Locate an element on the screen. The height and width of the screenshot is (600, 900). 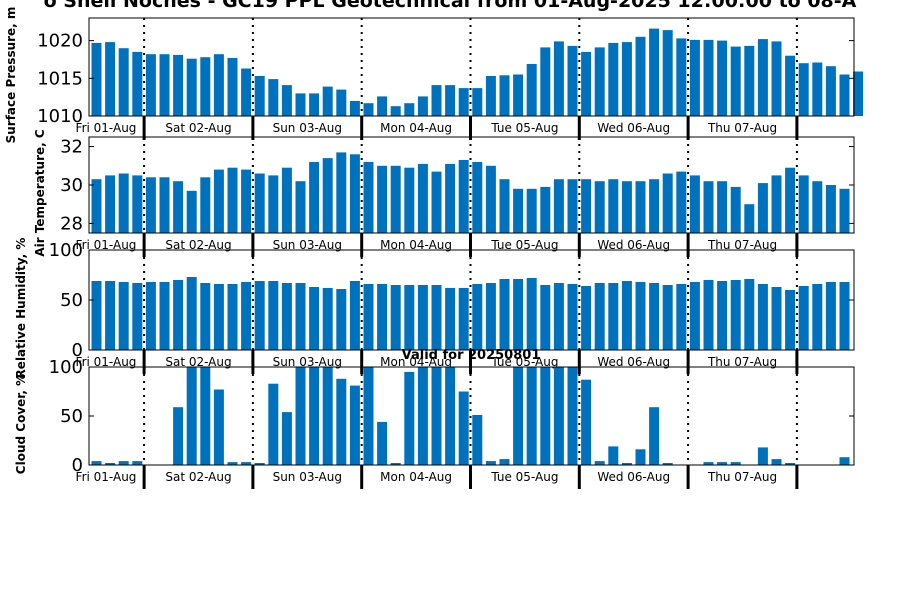
y-tick-label: 0 is located at coordinates (77, 350).